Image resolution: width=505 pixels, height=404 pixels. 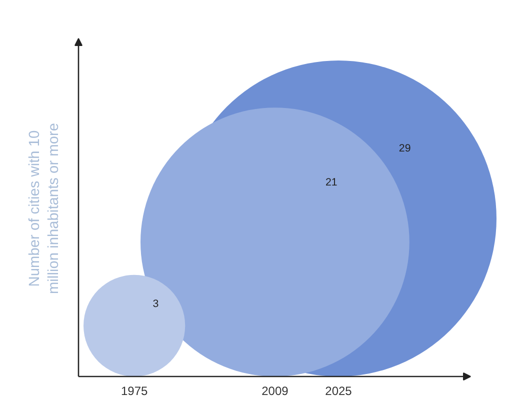 What do you see at coordinates (44, 208) in the screenshot?
I see `text: Number of cities with 10 million inhabitants or more` at bounding box center [44, 208].